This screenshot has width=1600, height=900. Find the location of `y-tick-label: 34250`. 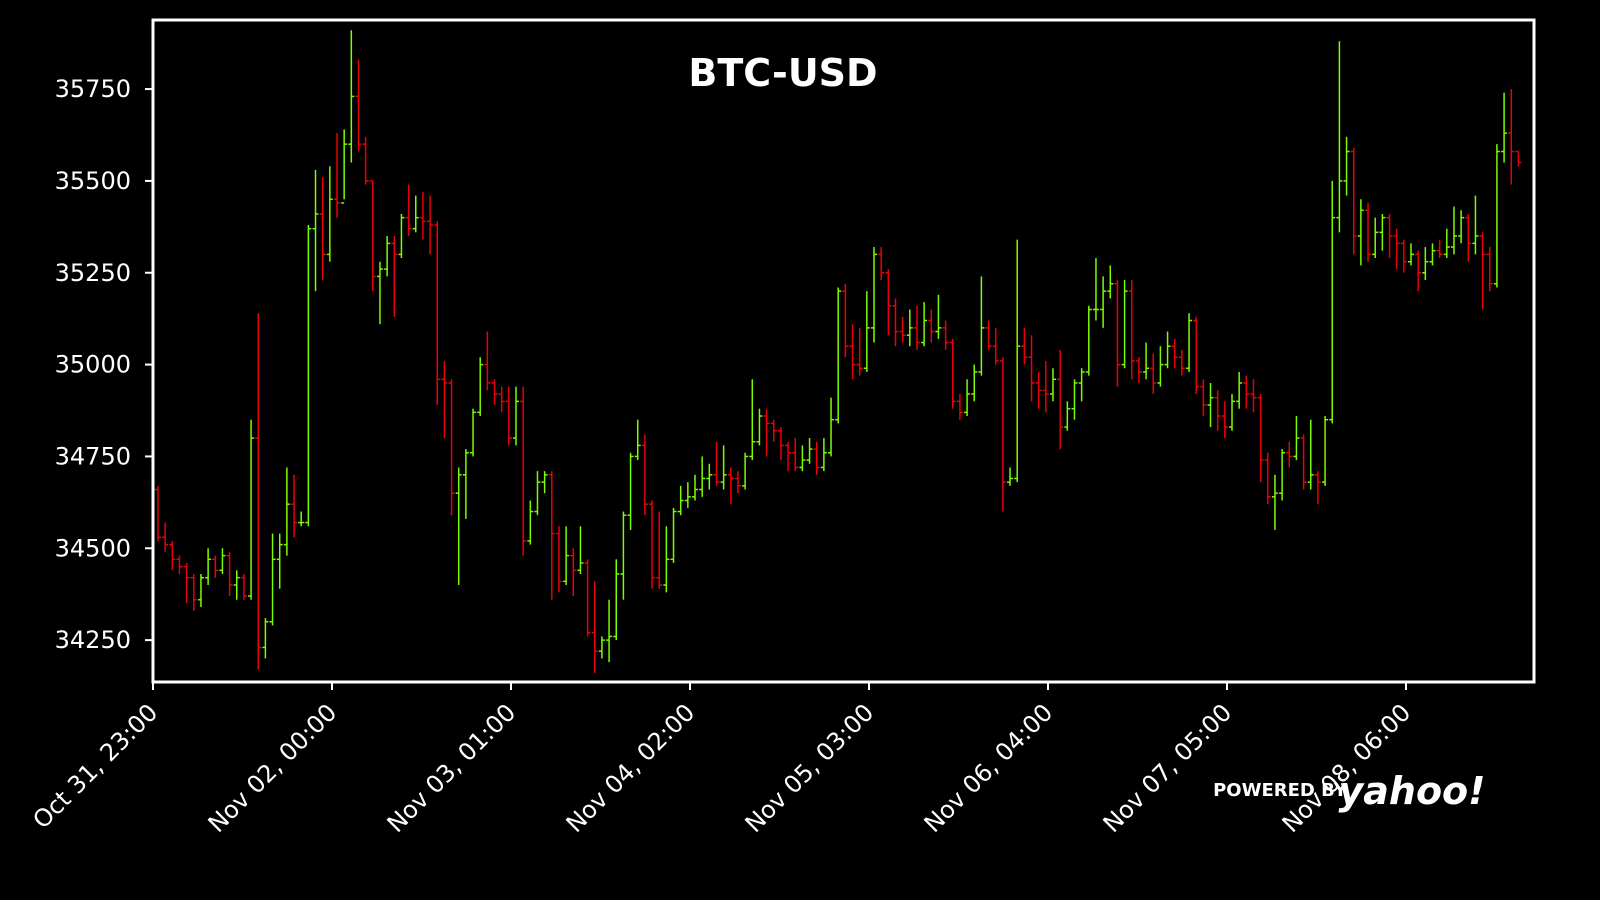

y-tick-label: 34250 is located at coordinates (93, 640).